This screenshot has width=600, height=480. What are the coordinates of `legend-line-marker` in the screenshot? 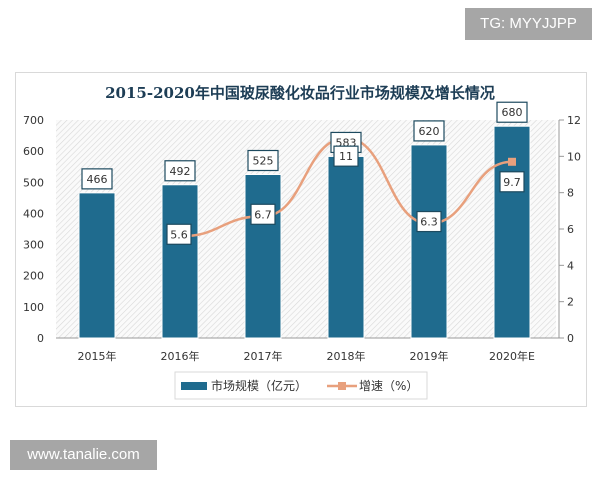 It's located at (342, 386).